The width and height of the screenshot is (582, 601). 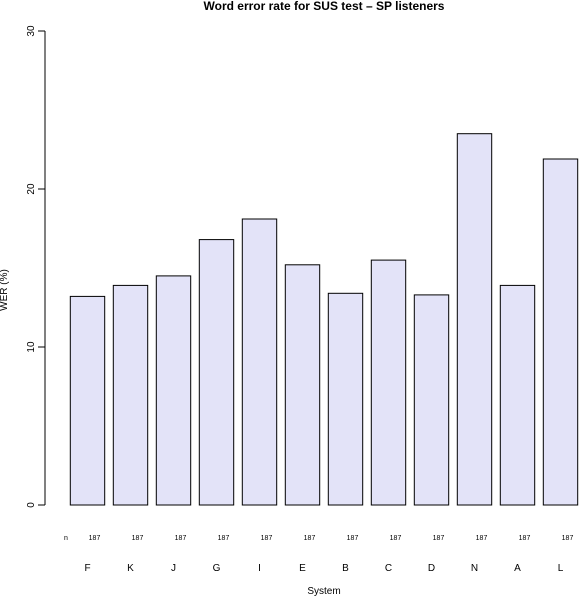 What do you see at coordinates (5, 290) in the screenshot?
I see `y-axis-label: WER (%)` at bounding box center [5, 290].